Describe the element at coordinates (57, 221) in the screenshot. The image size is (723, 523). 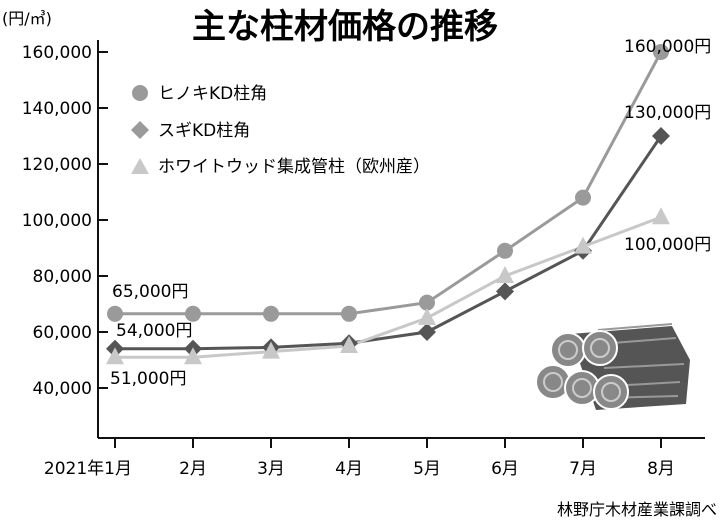
I see `y-tick-label: 100,000` at that location.